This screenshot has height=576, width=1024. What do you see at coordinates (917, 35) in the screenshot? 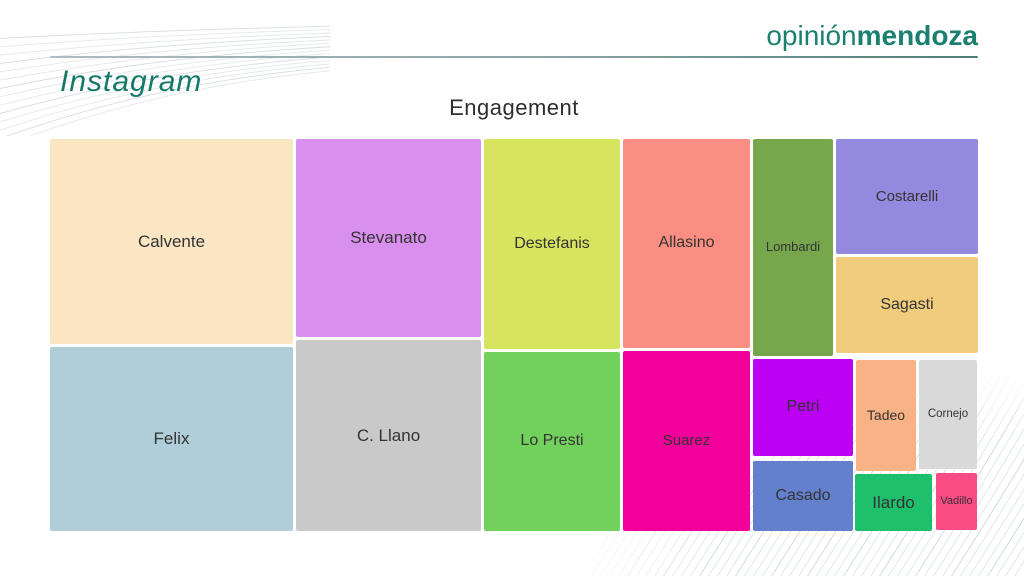
I see `brand-logo-bold: mendoza` at bounding box center [917, 35].